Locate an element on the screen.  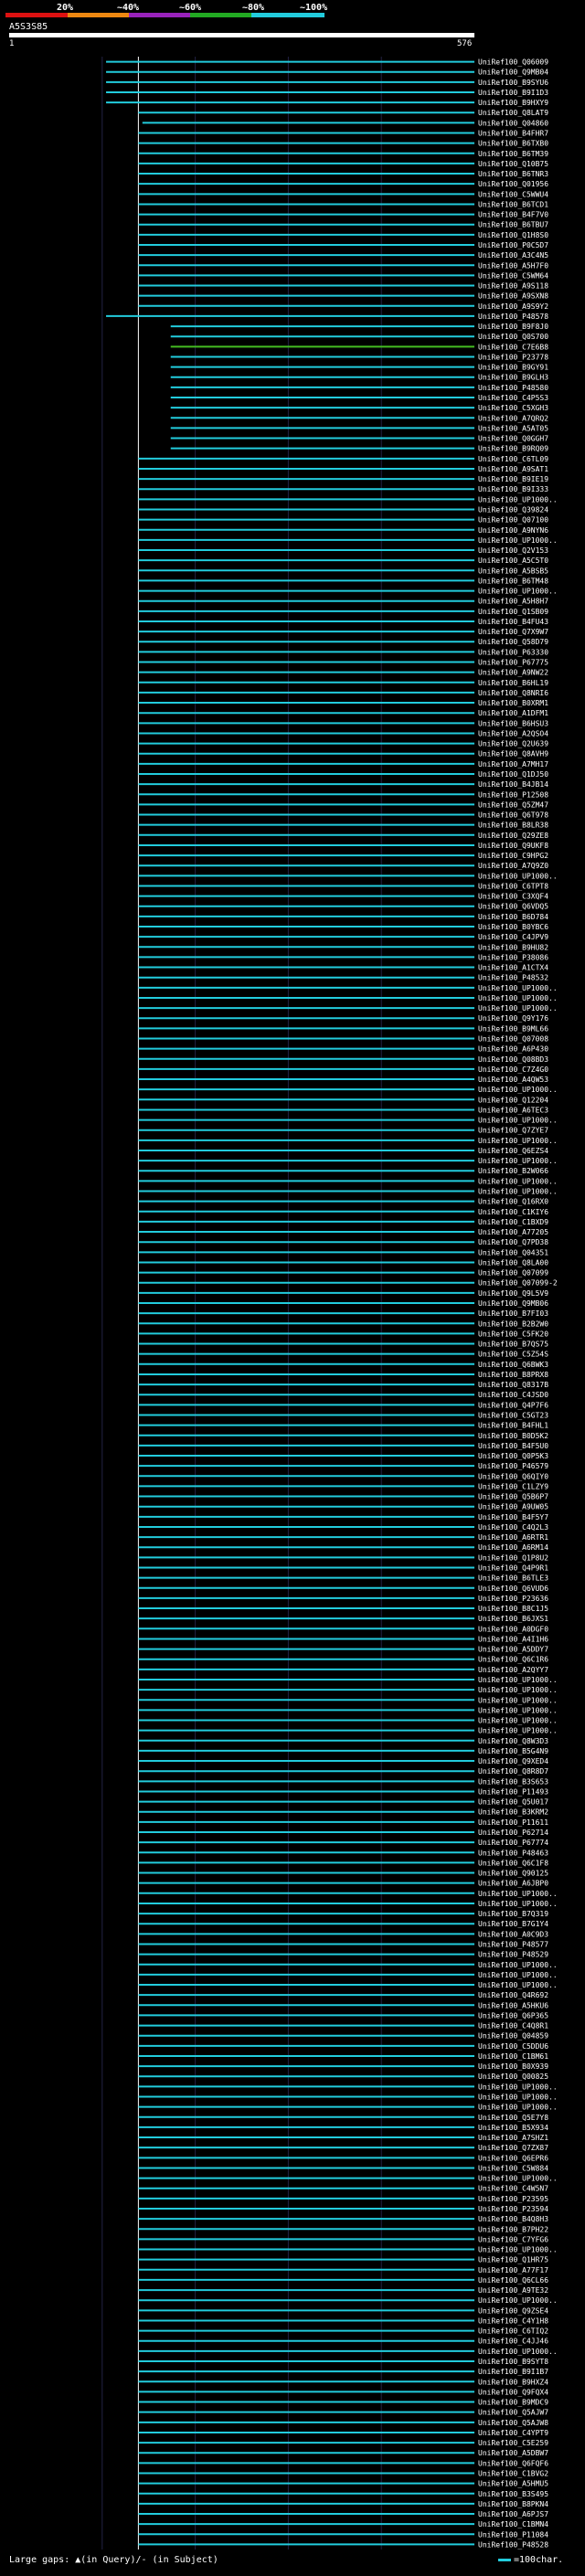
hit-label: UniRef100_A9S118 is located at coordinates (513, 286).